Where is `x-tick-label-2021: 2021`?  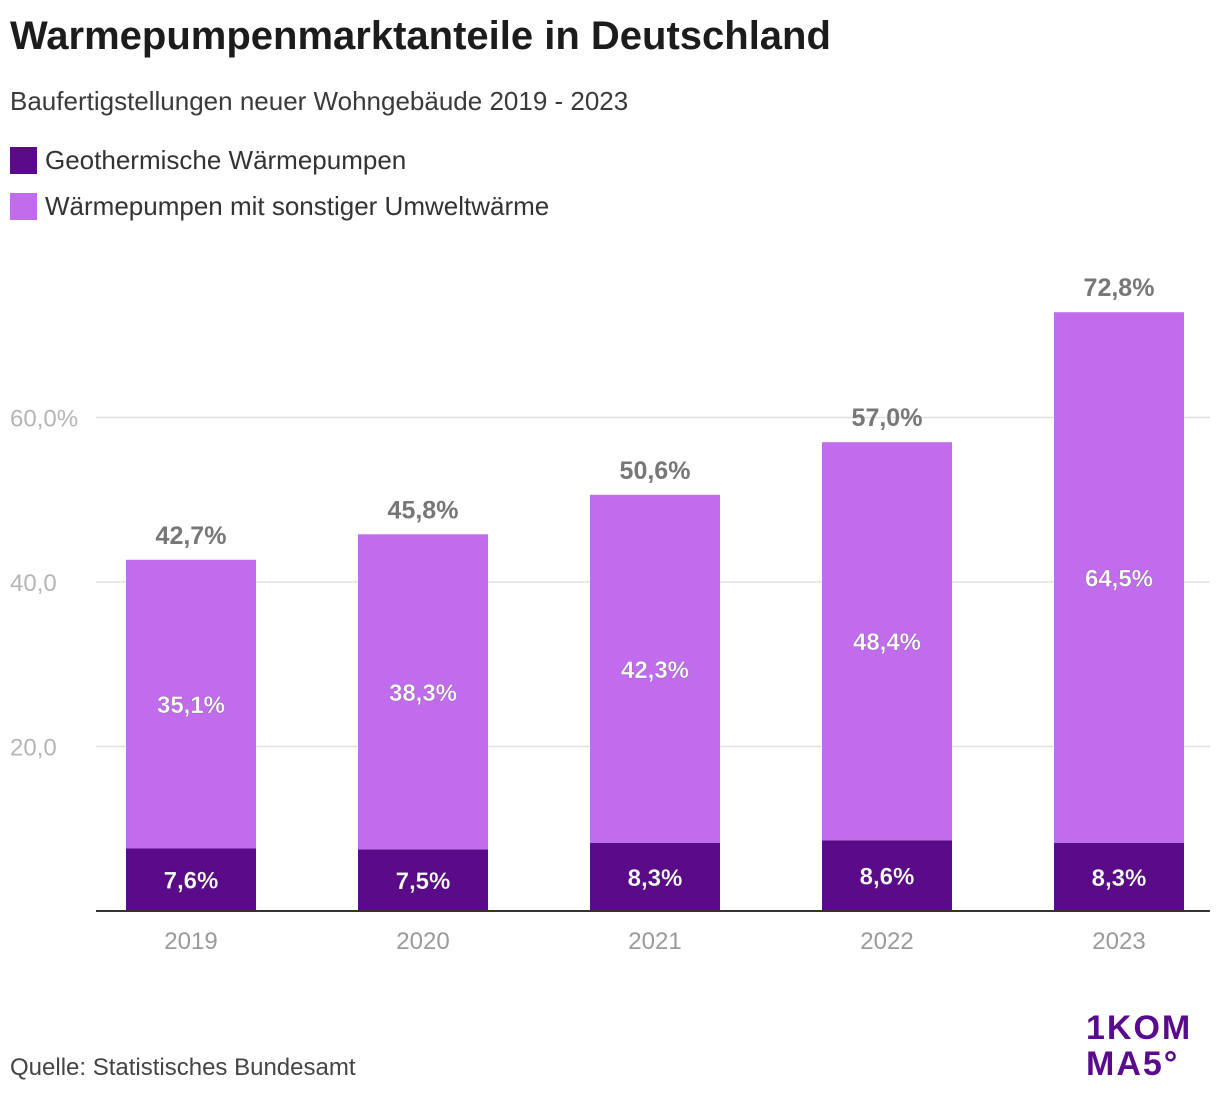
x-tick-label-2021: 2021 is located at coordinates (654, 941).